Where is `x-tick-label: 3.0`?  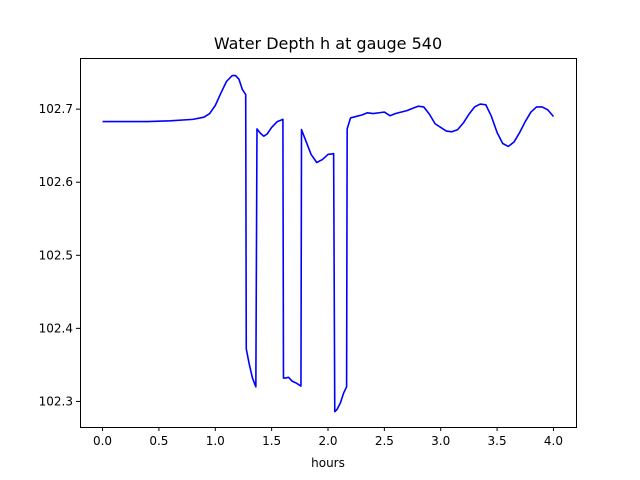 x-tick-label: 3.0 is located at coordinates (440, 441).